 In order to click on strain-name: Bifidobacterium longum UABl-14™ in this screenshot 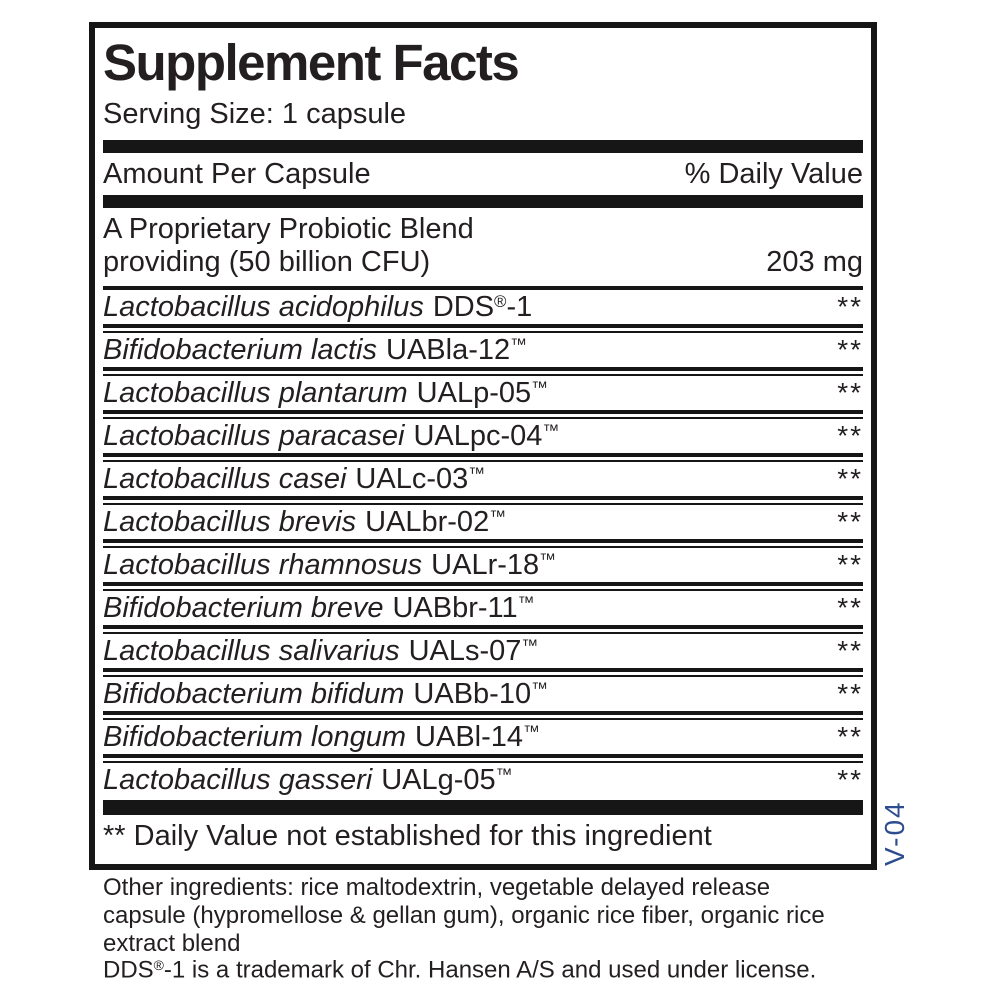, I will do `click(321, 737)`.